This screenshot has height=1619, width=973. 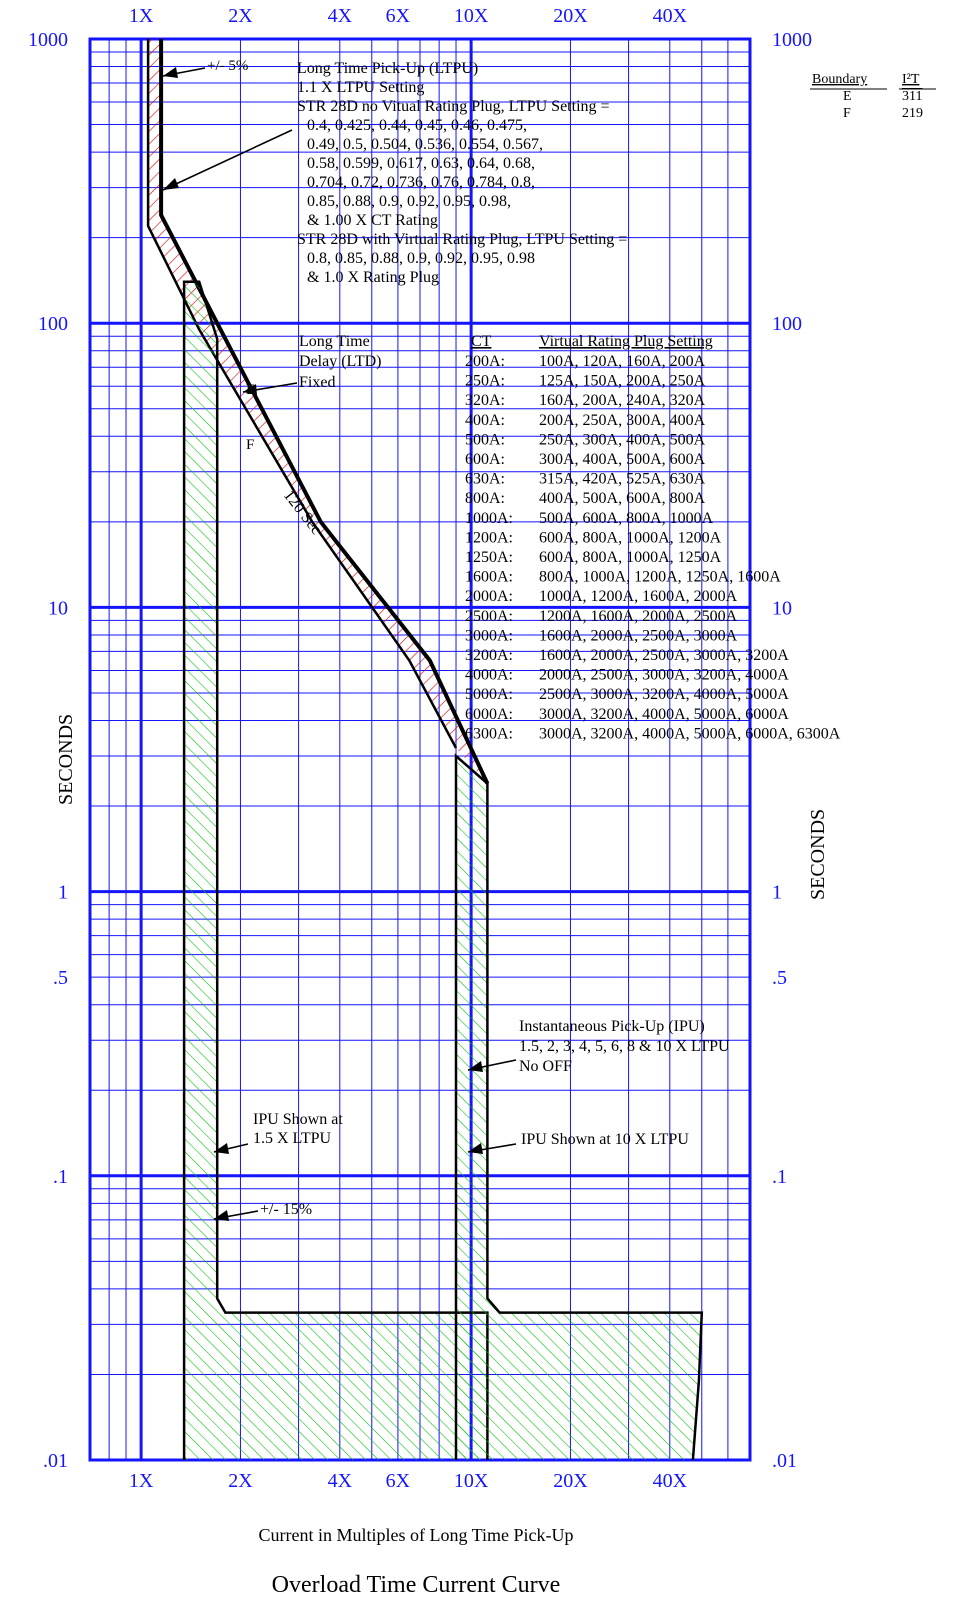 What do you see at coordinates (58, 608) in the screenshot?
I see `y-tick-label-left: 10` at bounding box center [58, 608].